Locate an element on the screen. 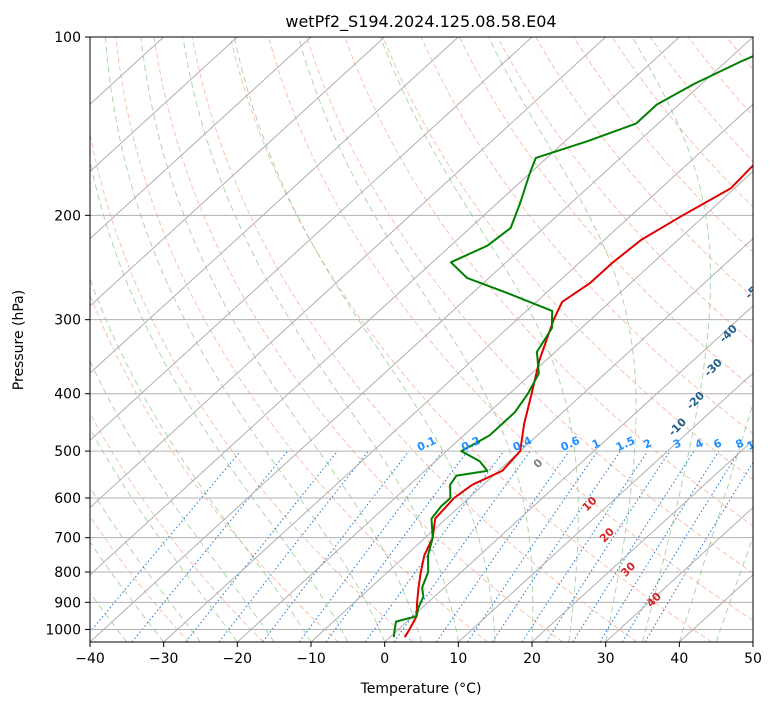  x-tick-label: −10 is located at coordinates (311, 659).